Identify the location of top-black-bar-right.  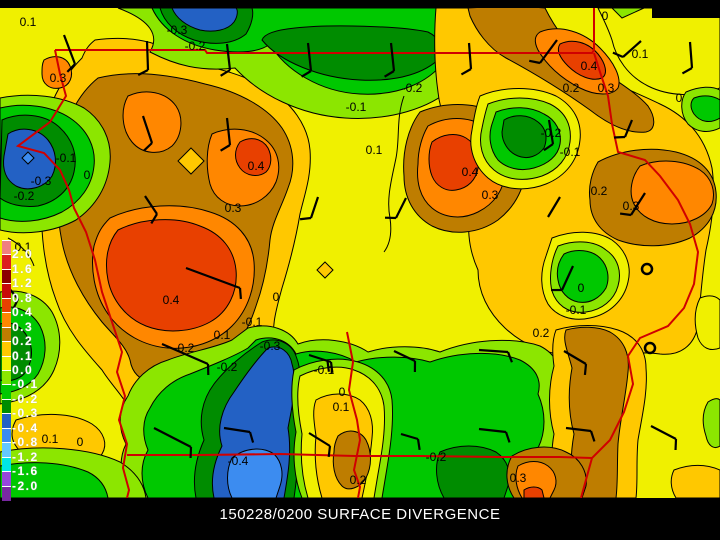
(686, 9).